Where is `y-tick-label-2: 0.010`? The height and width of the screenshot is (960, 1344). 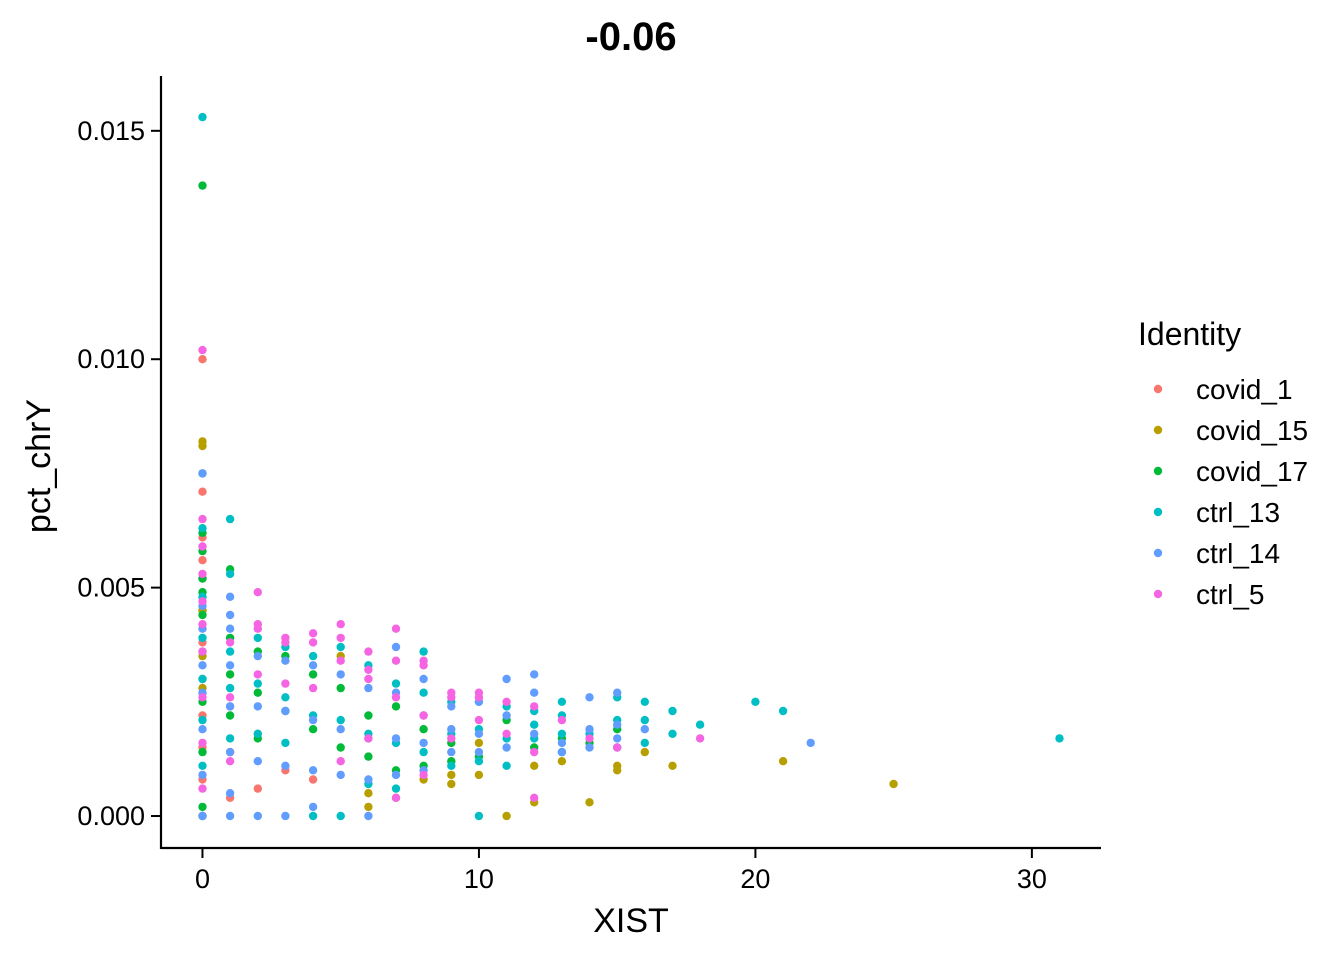
y-tick-label-2: 0.010 is located at coordinates (111, 359).